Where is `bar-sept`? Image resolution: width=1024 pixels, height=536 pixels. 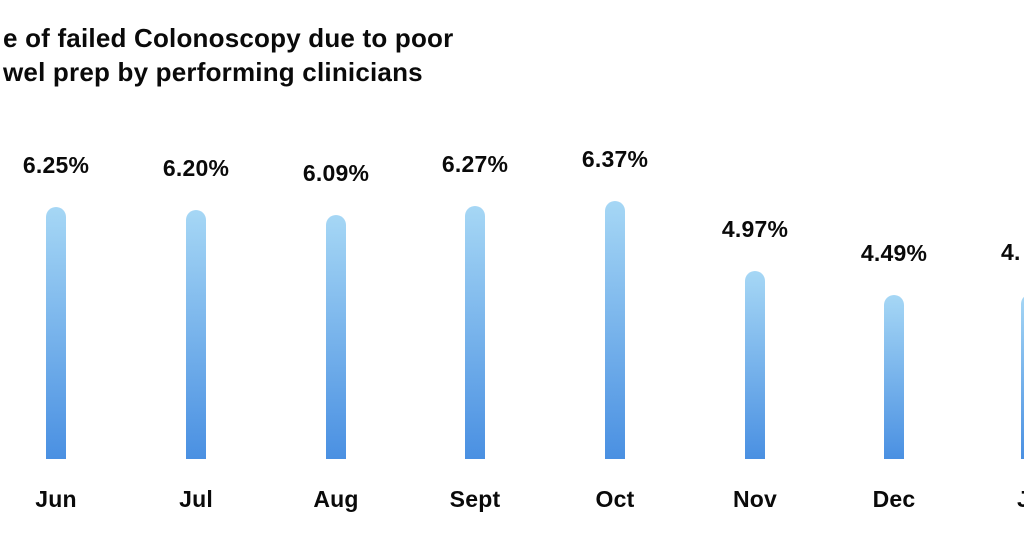 bar-sept is located at coordinates (475, 332).